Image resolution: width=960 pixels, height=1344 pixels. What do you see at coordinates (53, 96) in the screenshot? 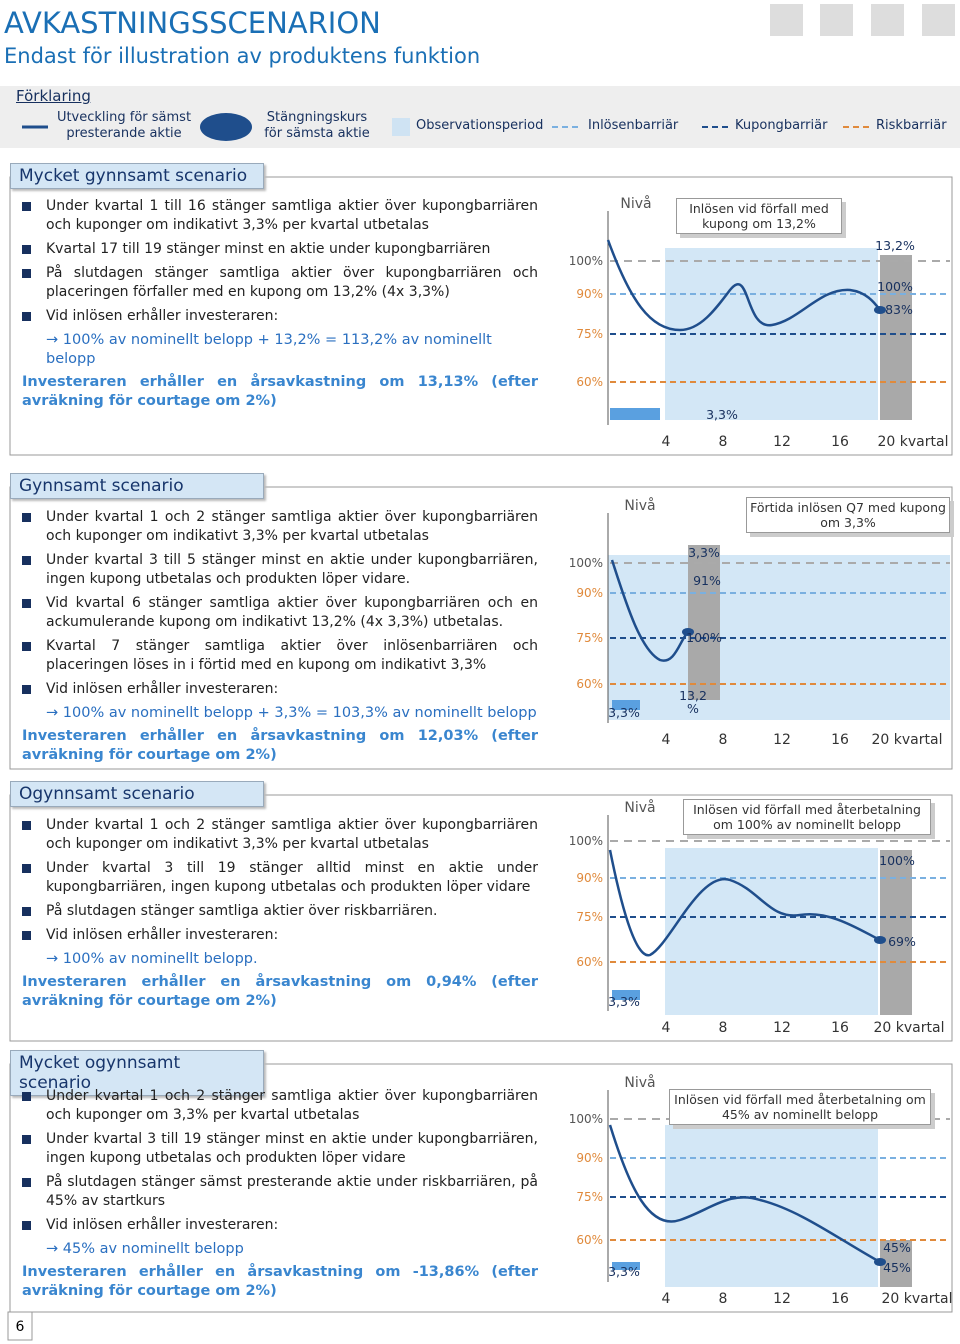
I see `legend-heading: Förklaring` at bounding box center [53, 96].